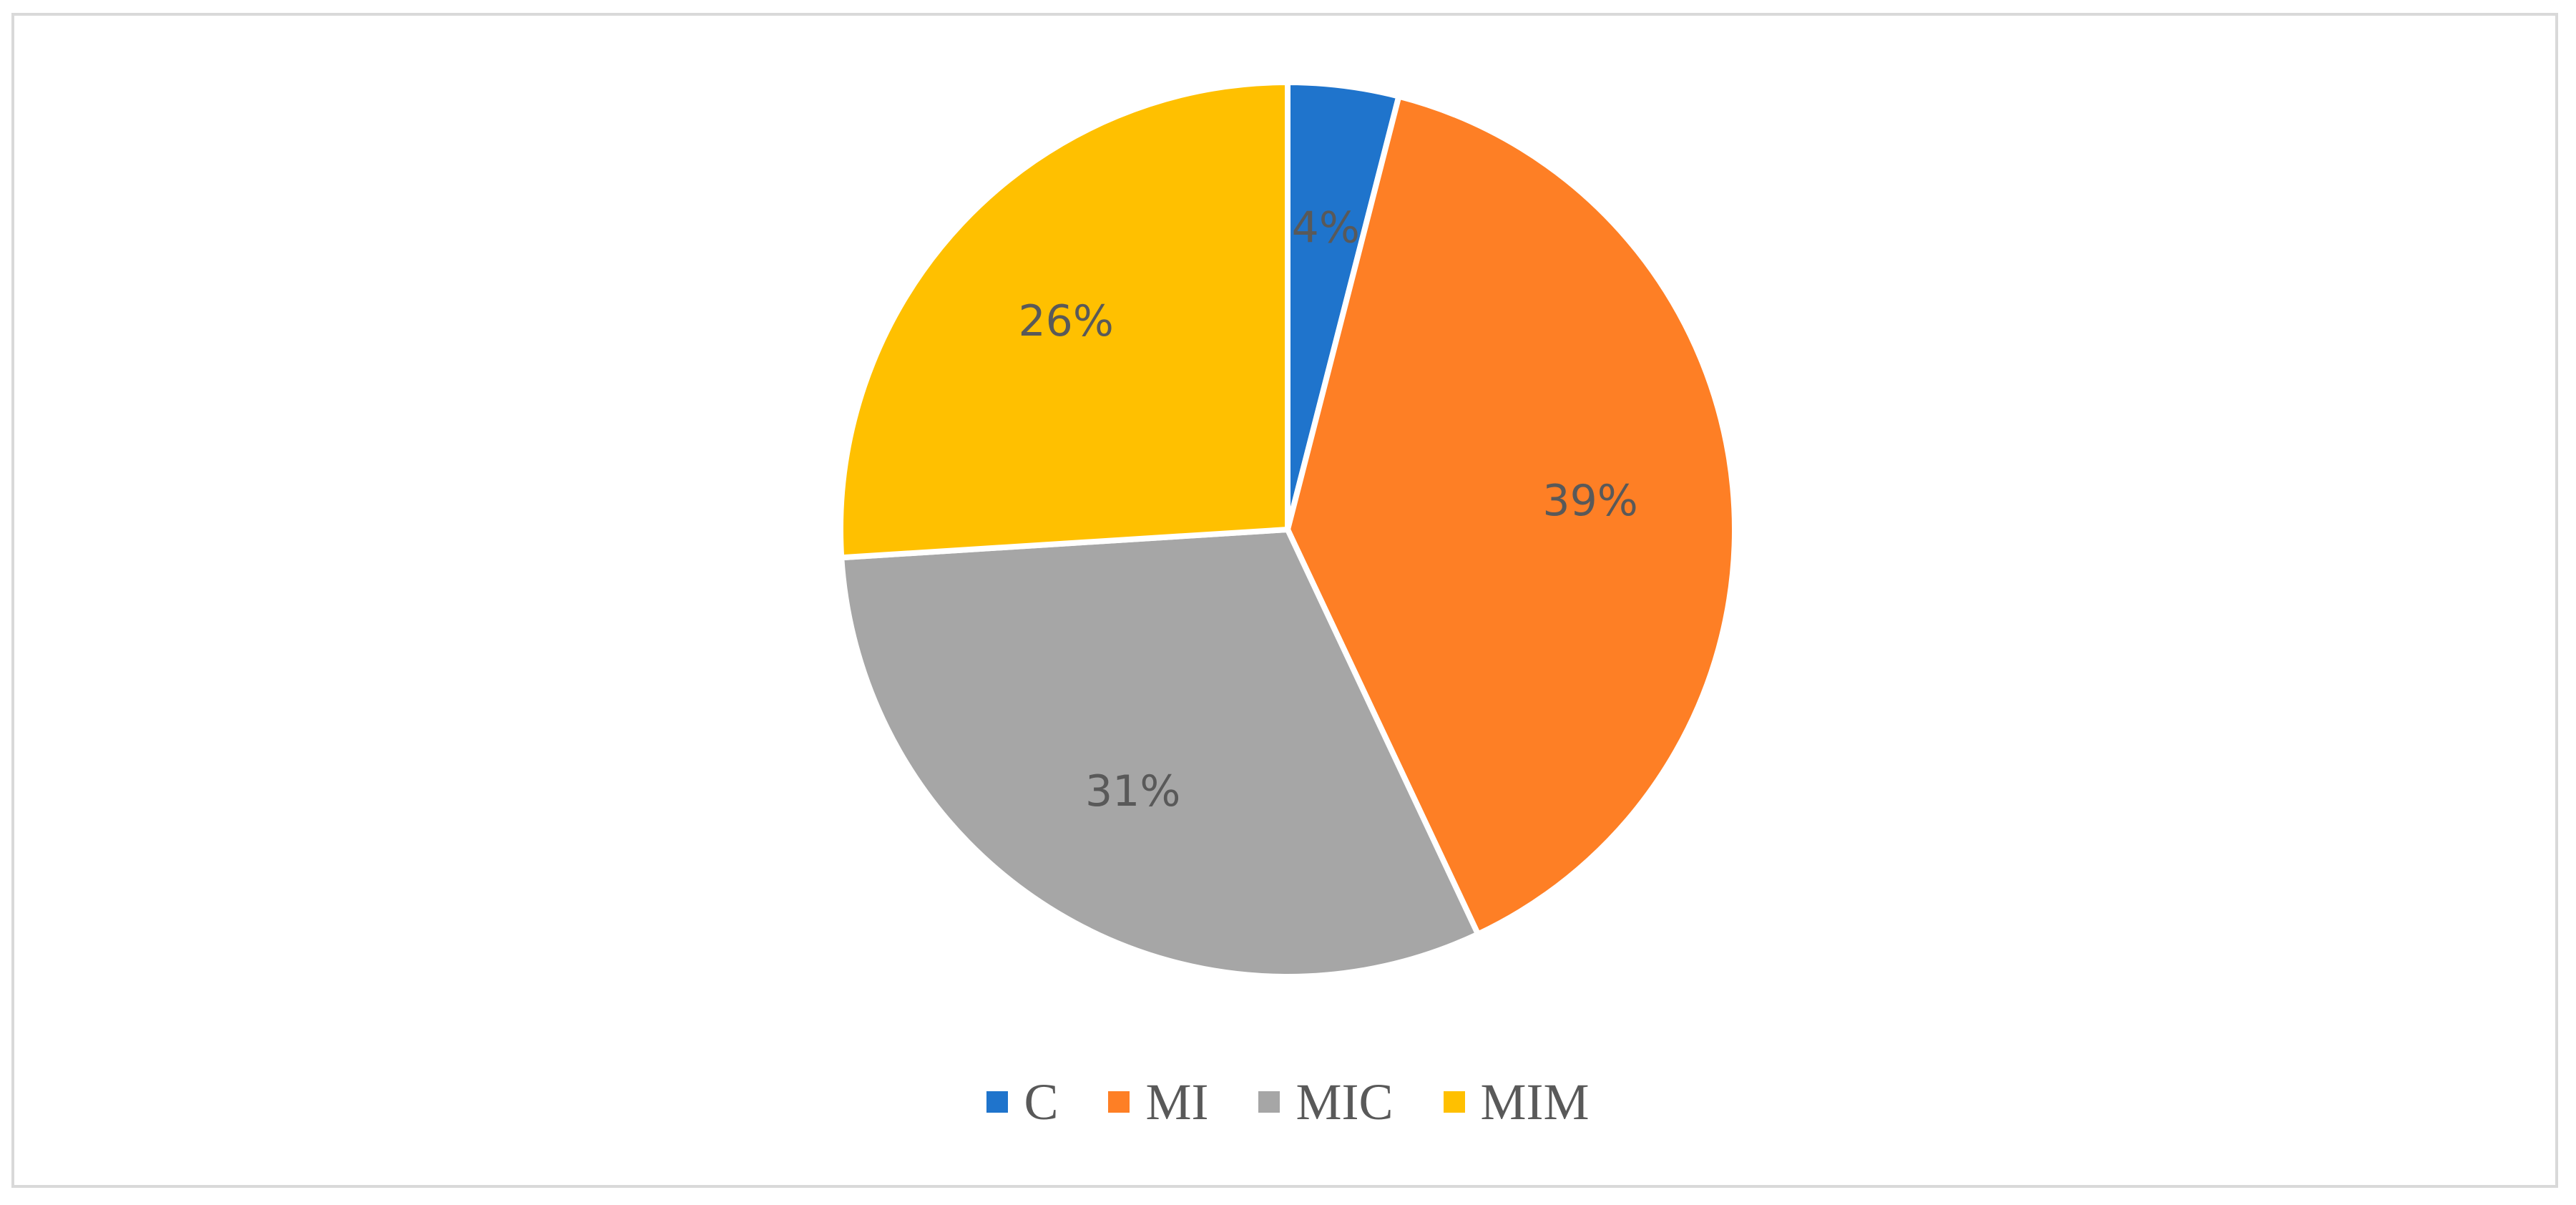 This screenshot has height=1205, width=2576. What do you see at coordinates (997, 1102) in the screenshot?
I see `legend-swatch-c` at bounding box center [997, 1102].